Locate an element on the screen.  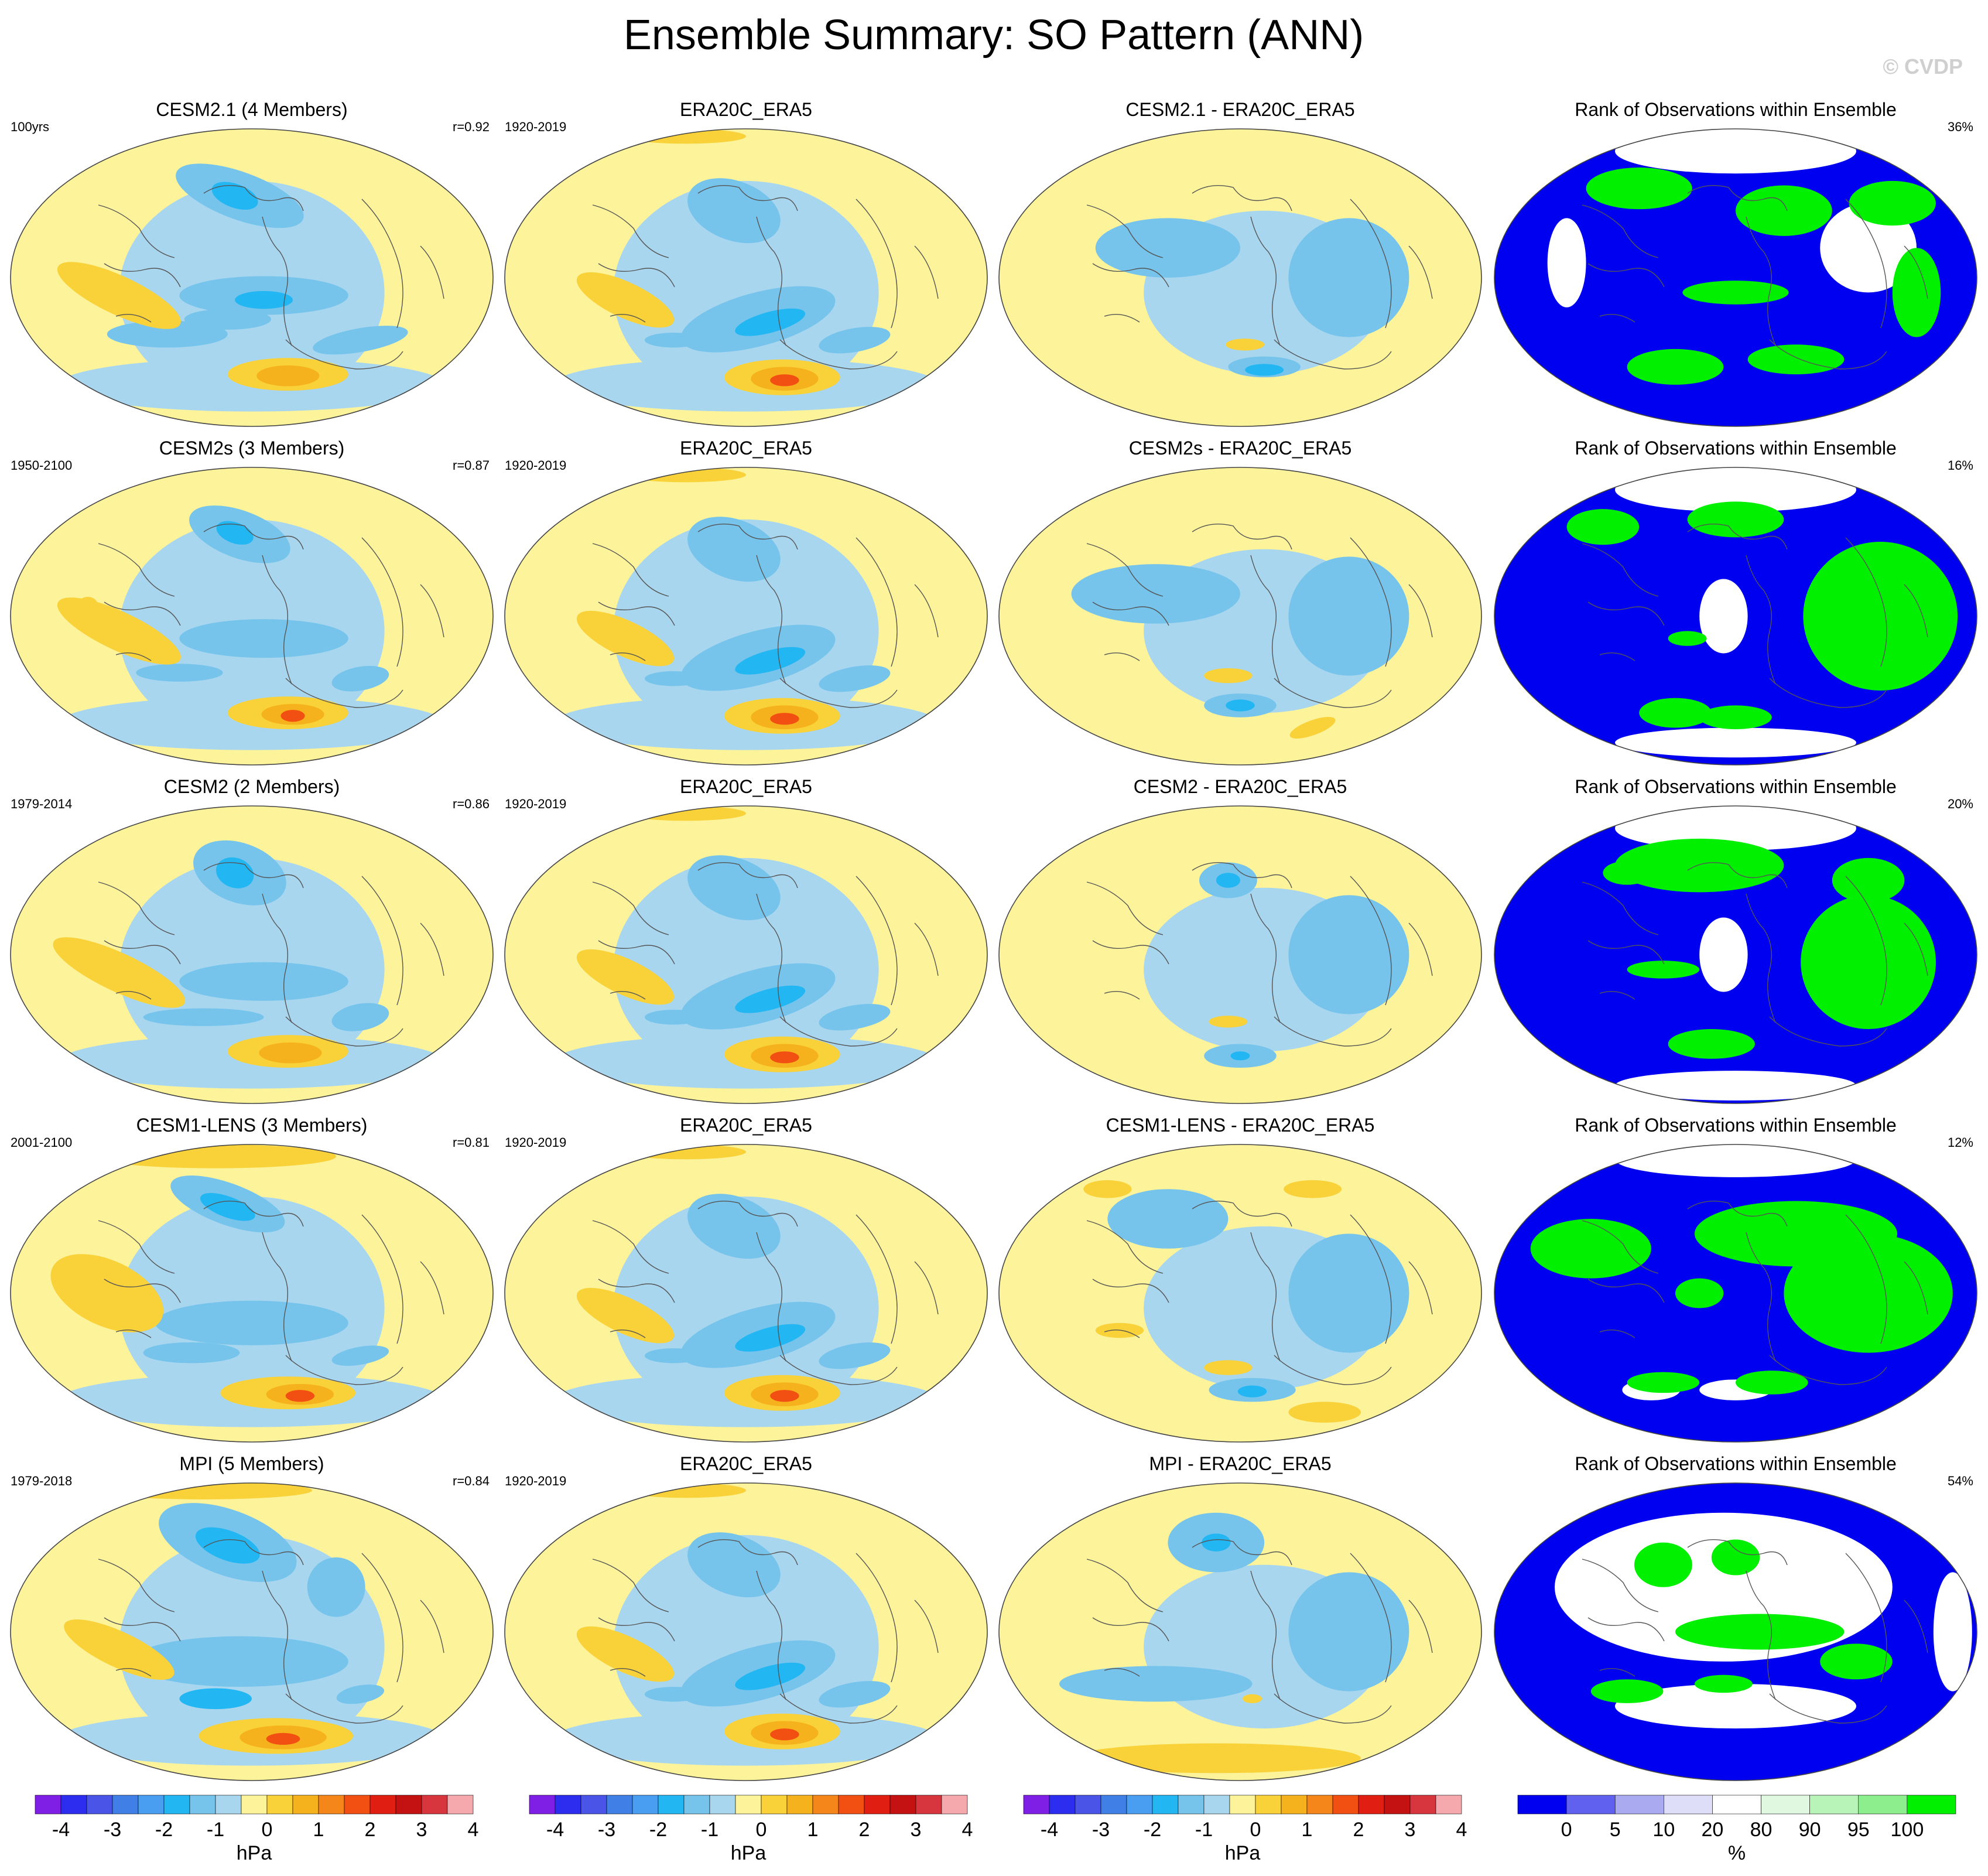
pattern-correlation-label: r=0.81 is located at coordinates (472, 1142).